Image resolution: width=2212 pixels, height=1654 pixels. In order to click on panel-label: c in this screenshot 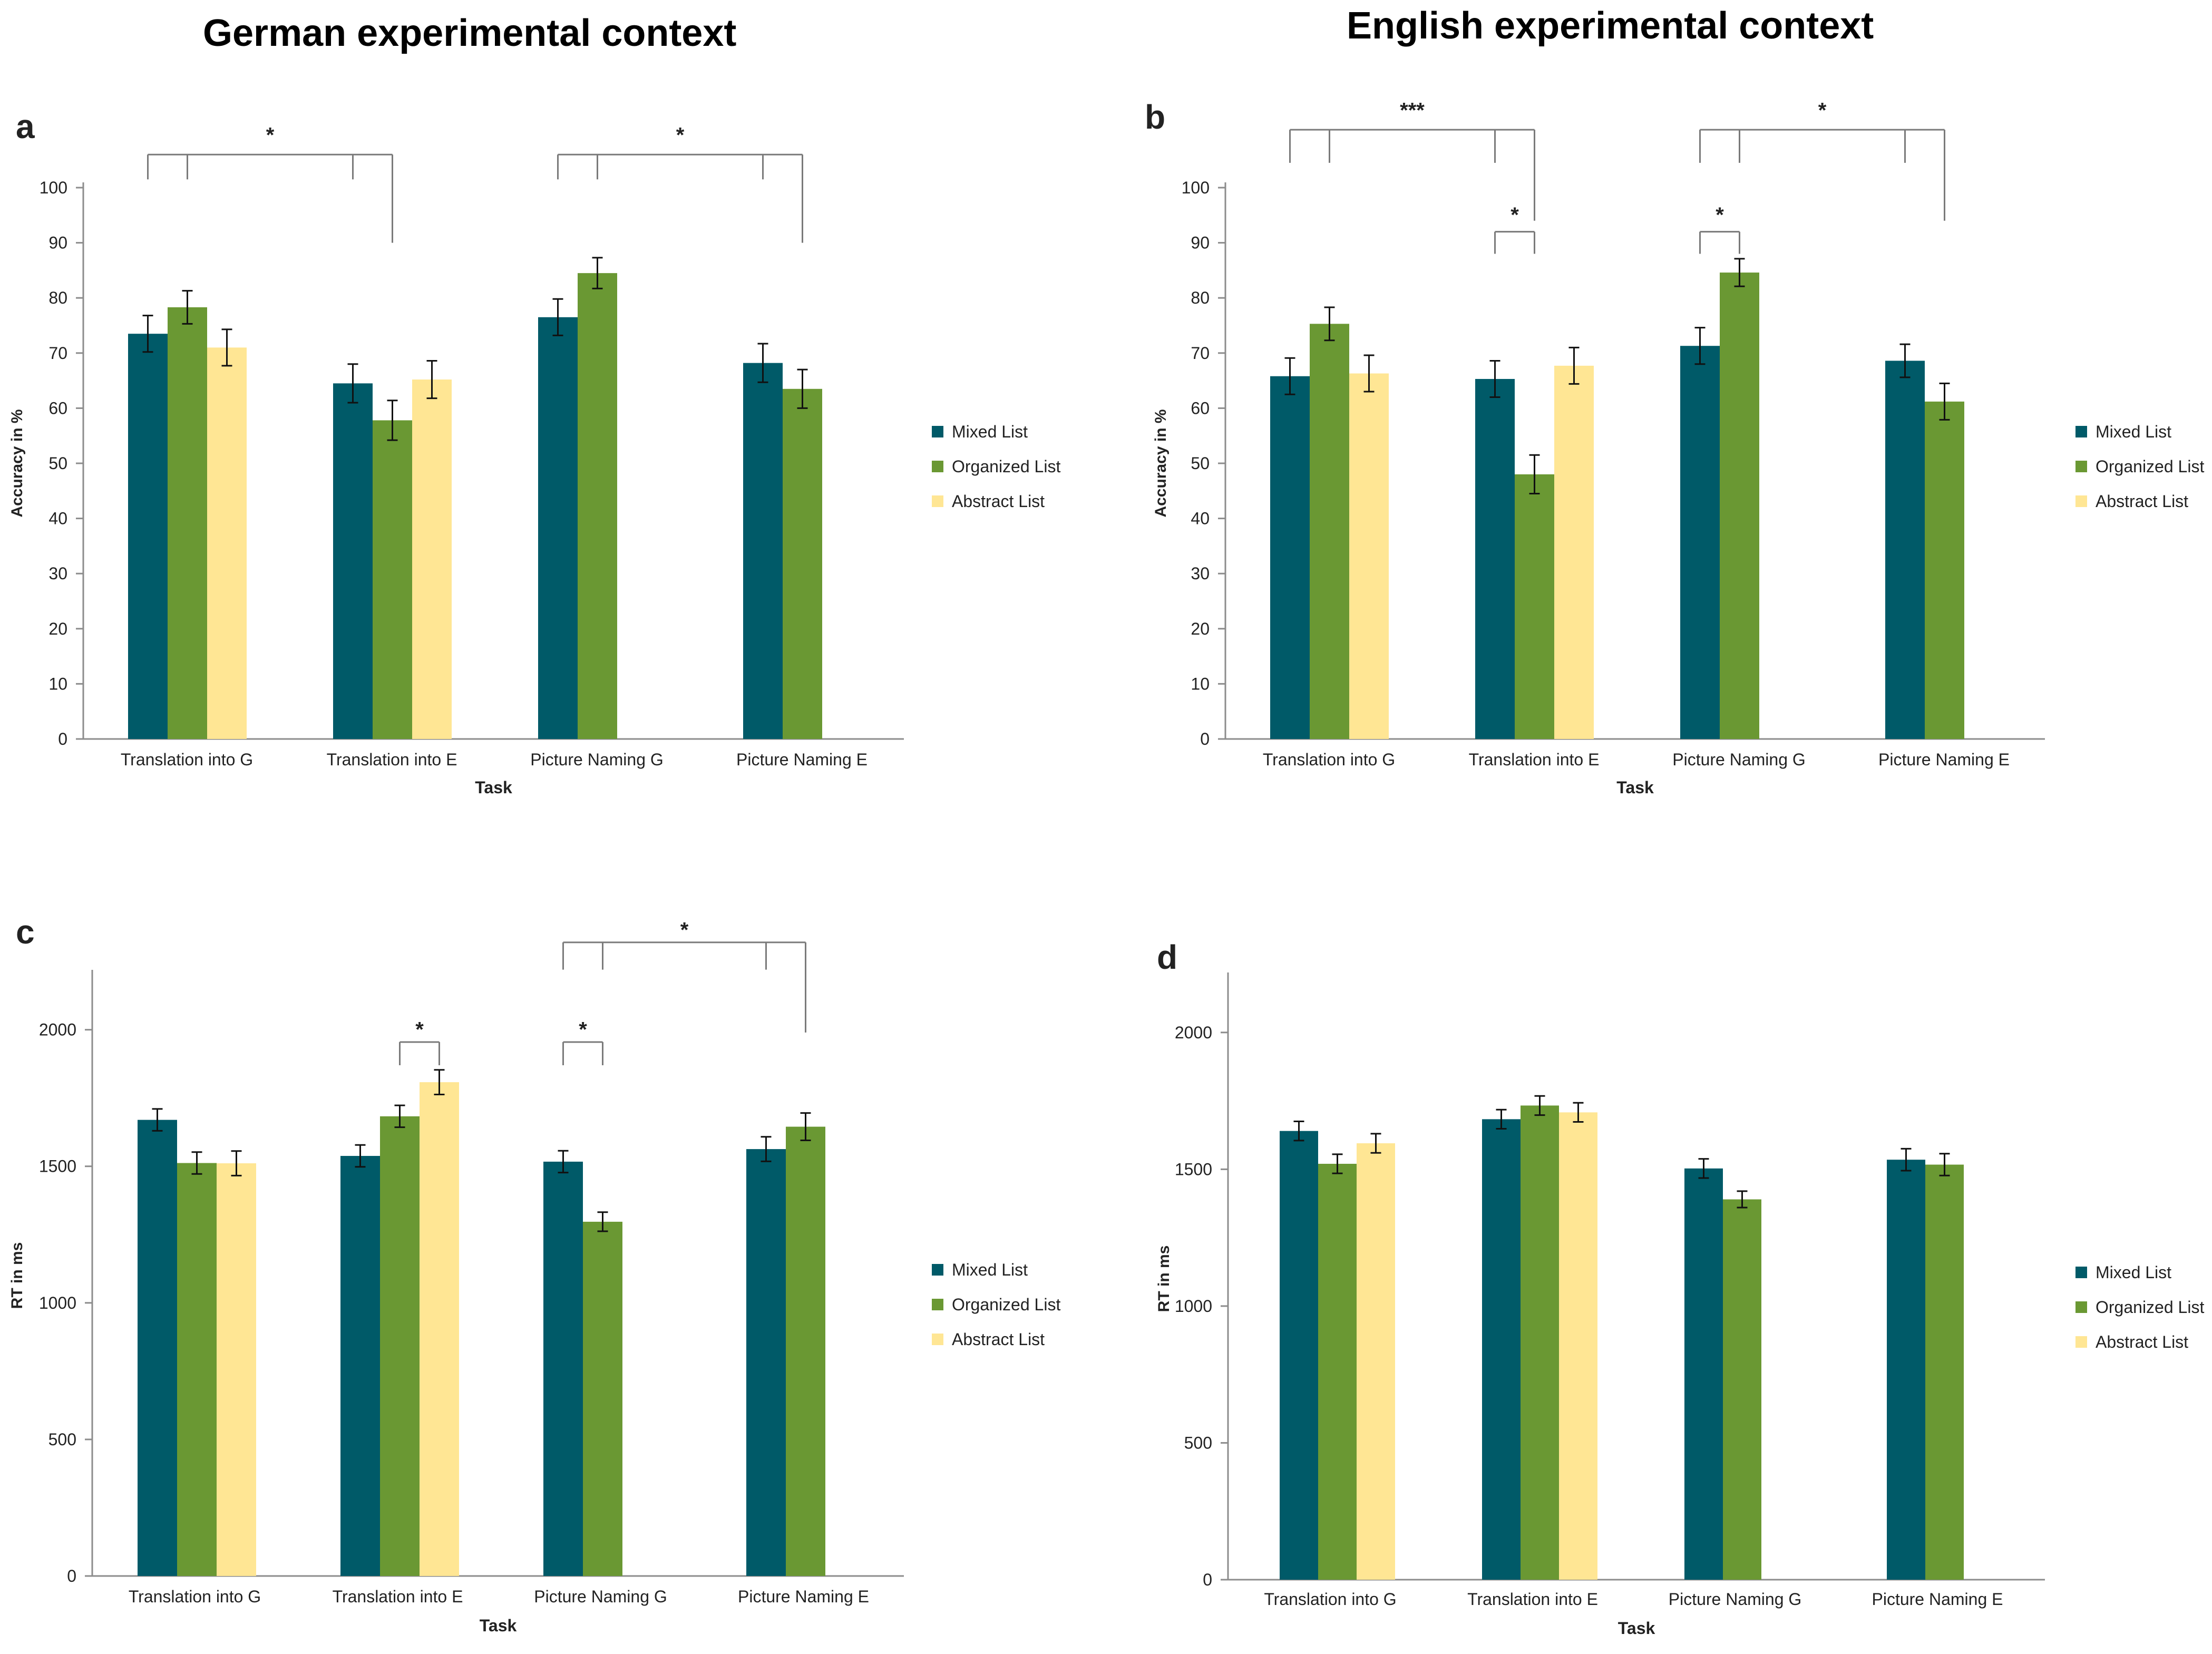, I will do `click(25, 932)`.